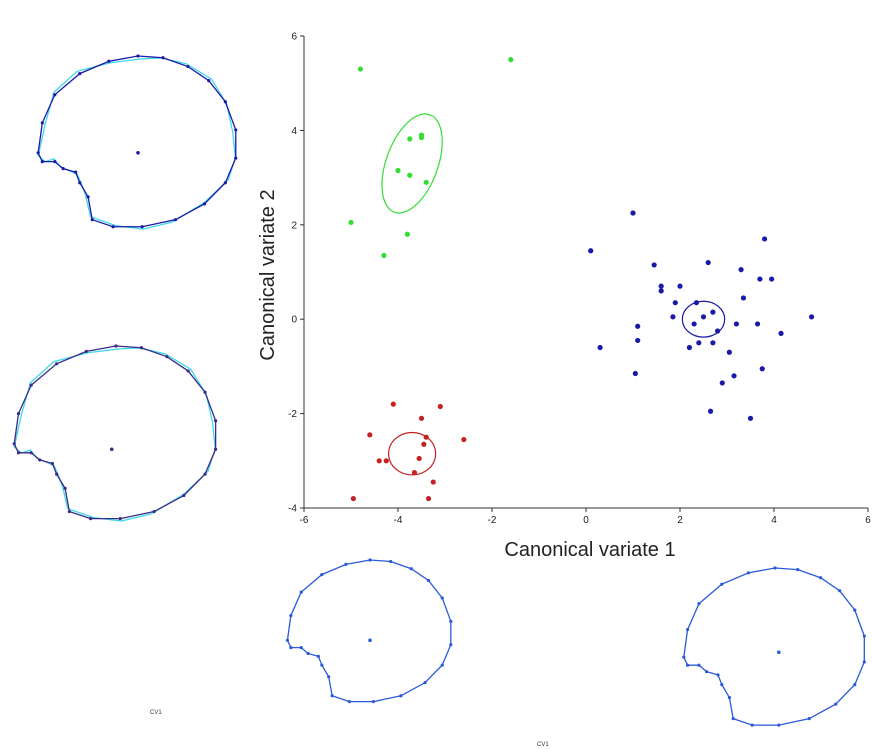  Describe the element at coordinates (774, 646) in the screenshot. I see `outline-shape` at that location.